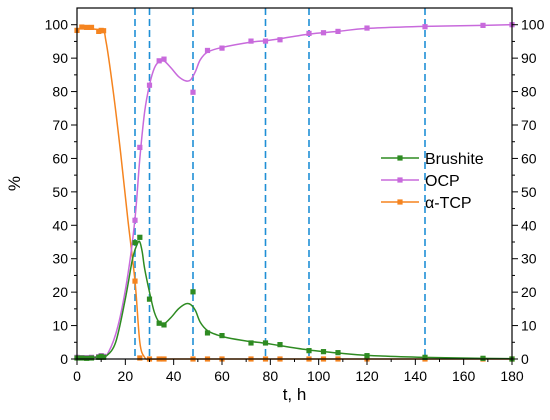 The width and height of the screenshot is (550, 420). I want to click on y-left-tick-label: 60, so click(60, 158).